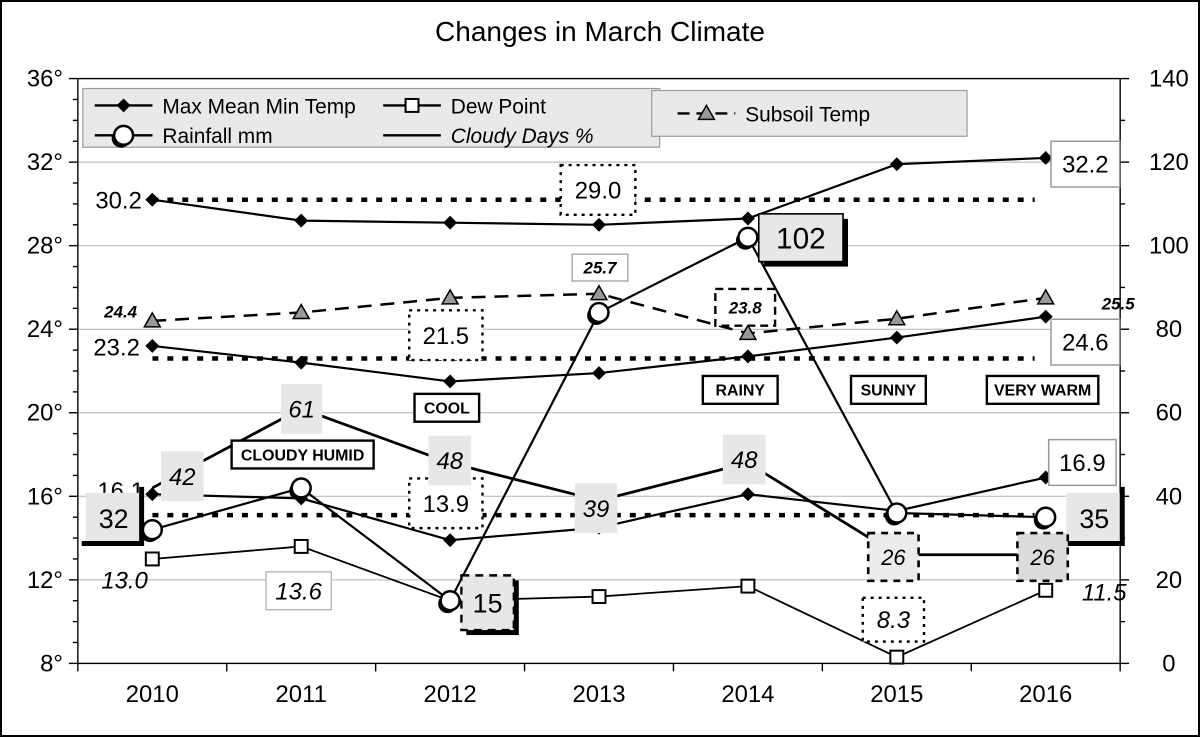  Describe the element at coordinates (1118, 303) in the screenshot. I see `annotation-text: 25.5` at that location.